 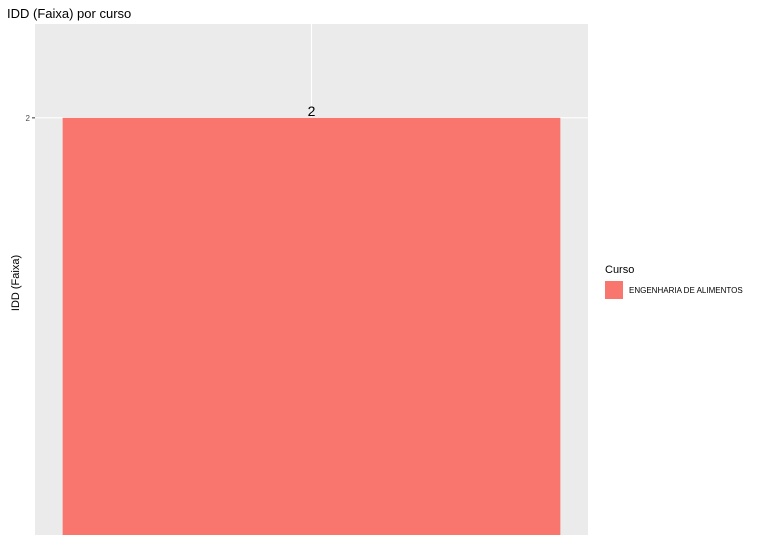 What do you see at coordinates (619, 270) in the screenshot?
I see `legend-title: Curso` at bounding box center [619, 270].